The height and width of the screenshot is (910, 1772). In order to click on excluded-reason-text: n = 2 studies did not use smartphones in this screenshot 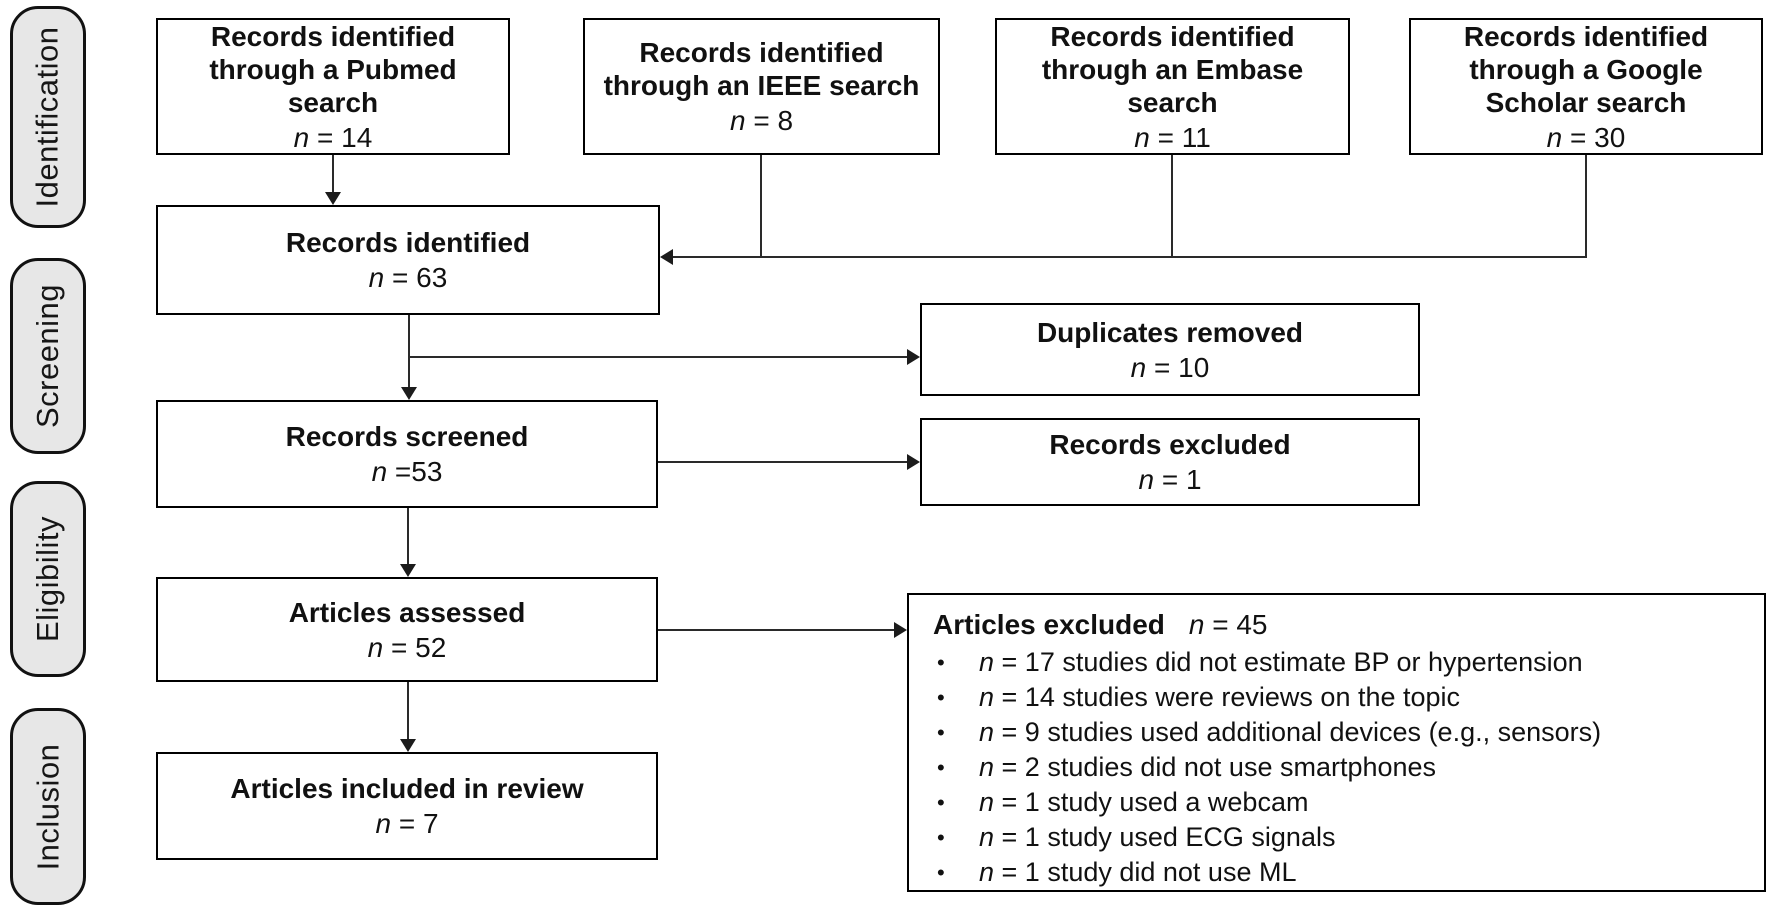, I will do `click(1208, 767)`.